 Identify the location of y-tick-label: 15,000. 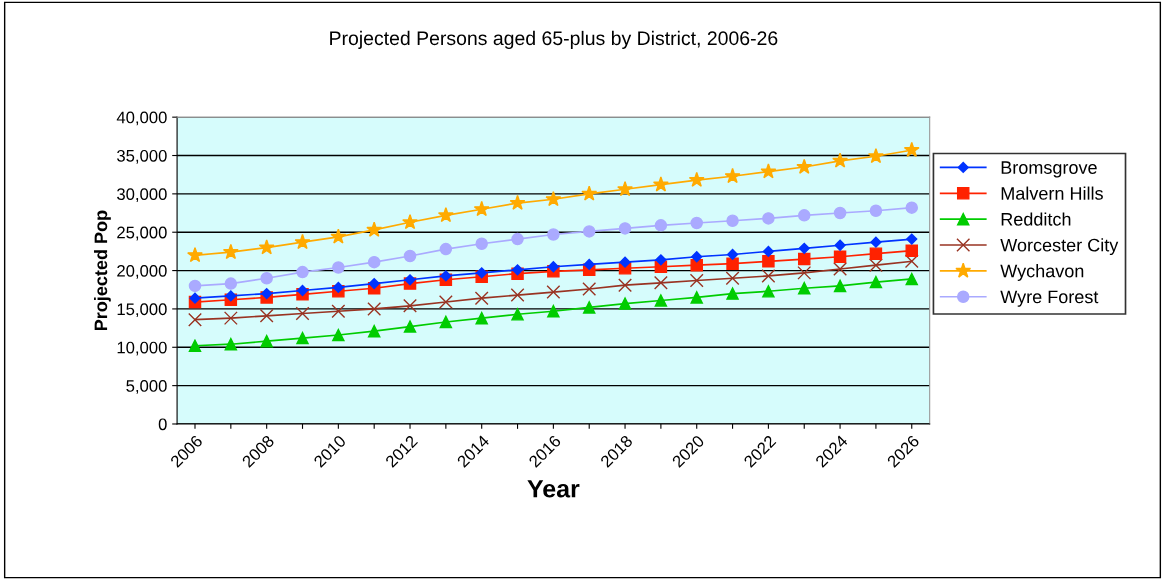
(142, 310).